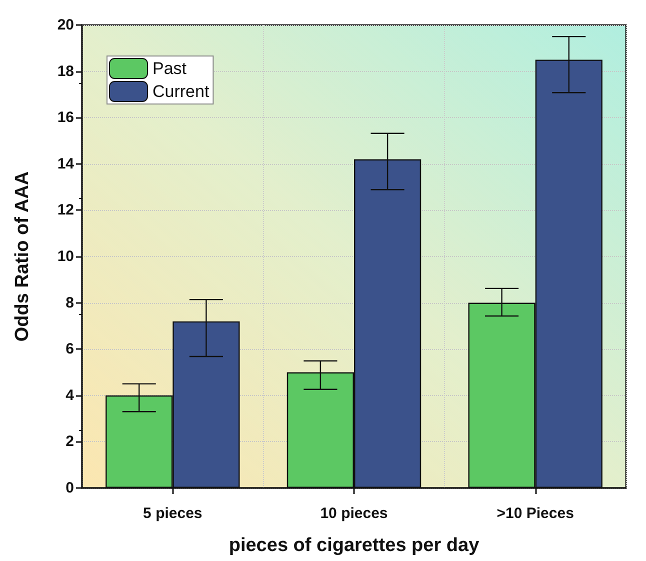 The height and width of the screenshot is (561, 646). Describe the element at coordinates (535, 513) in the screenshot. I see `x-tick-label: >10 Pieces` at that location.